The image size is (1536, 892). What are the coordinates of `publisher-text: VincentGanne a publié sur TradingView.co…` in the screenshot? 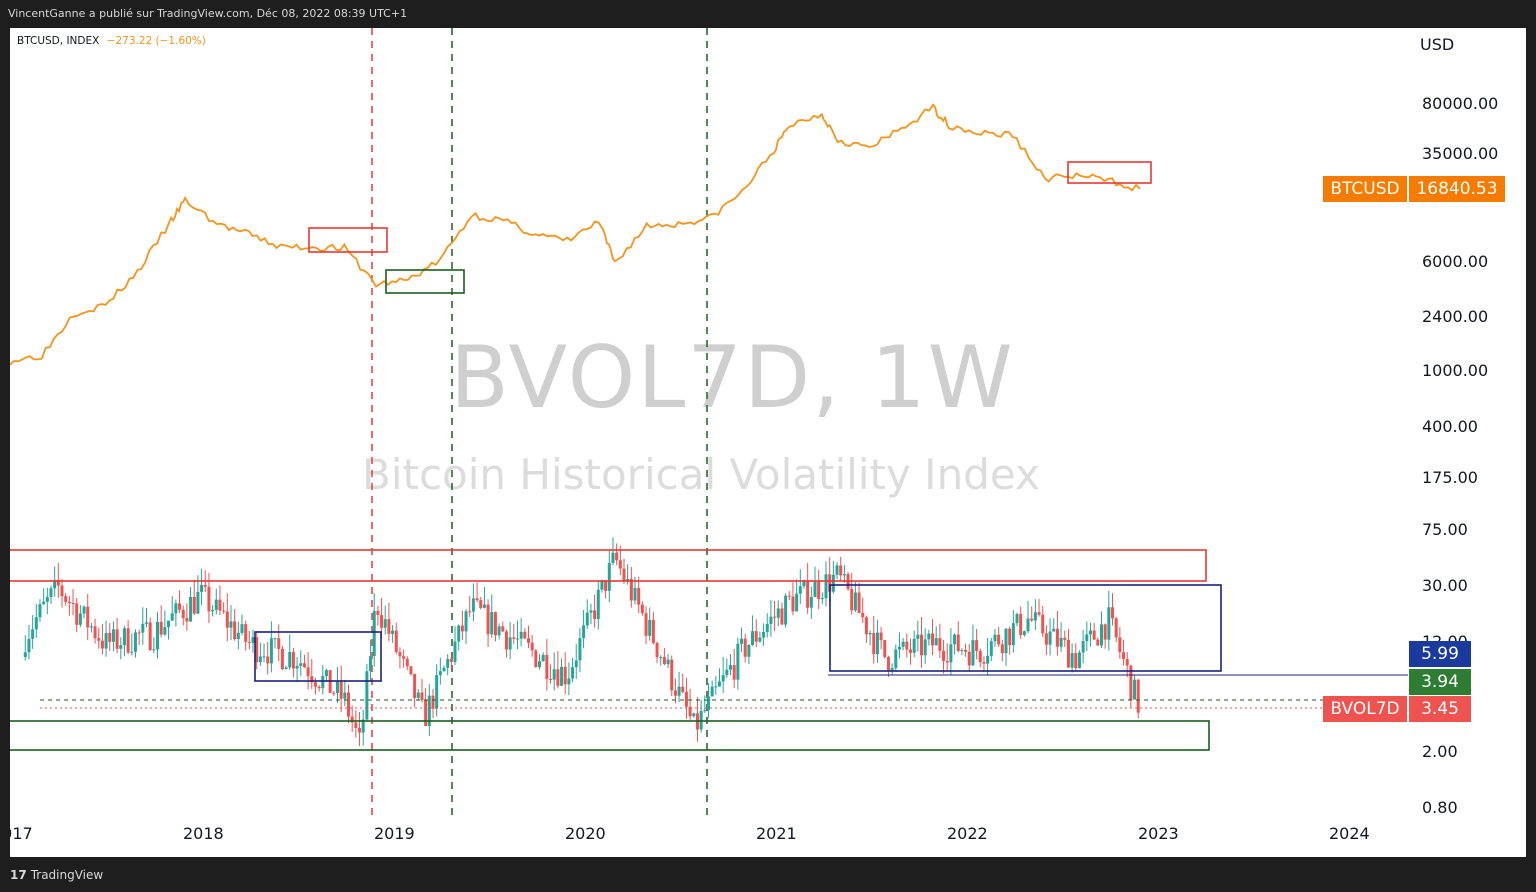 It's located at (208, 13).